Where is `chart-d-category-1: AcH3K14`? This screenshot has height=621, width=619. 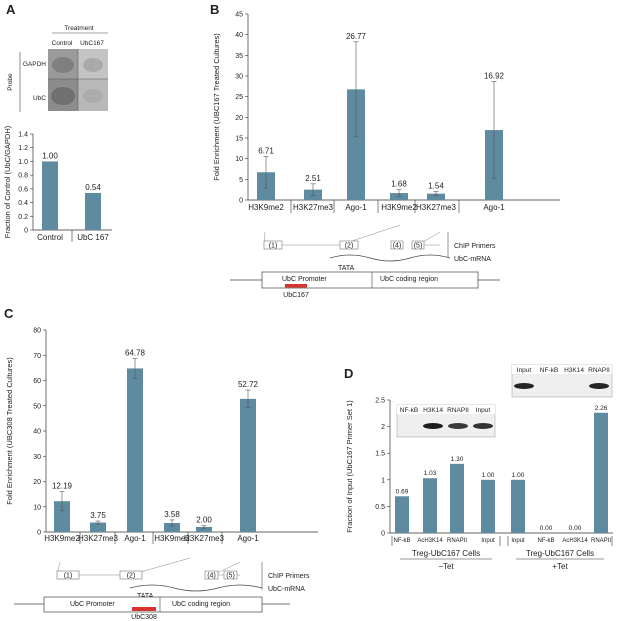
chart-d-category-1: AcH3K14 is located at coordinates (430, 541).